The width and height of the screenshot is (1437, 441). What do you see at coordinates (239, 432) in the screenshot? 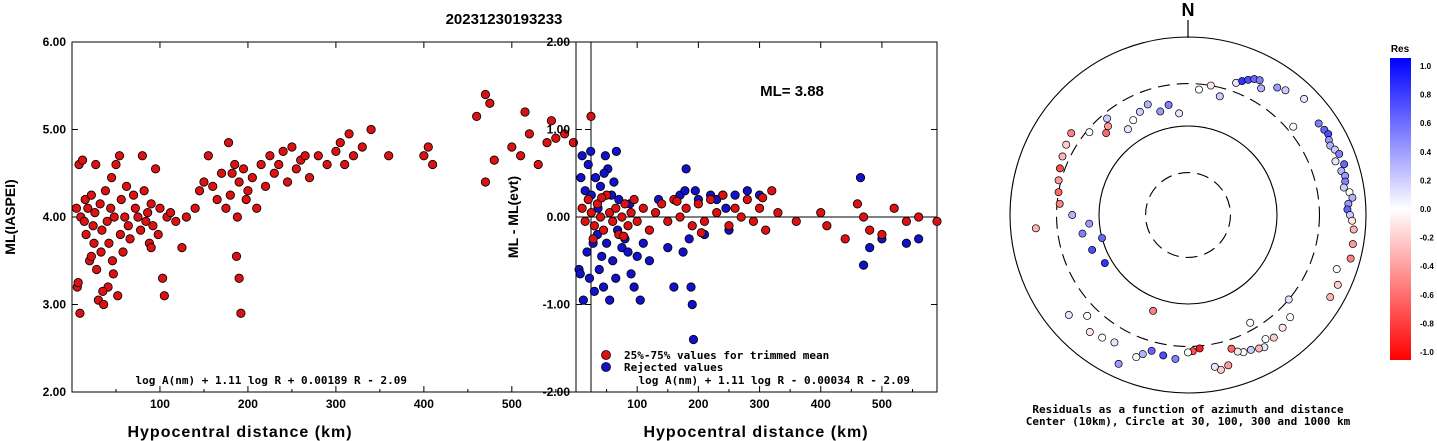
I see `p1-x-axis-label: Hypocentral distance (km)` at bounding box center [239, 432].